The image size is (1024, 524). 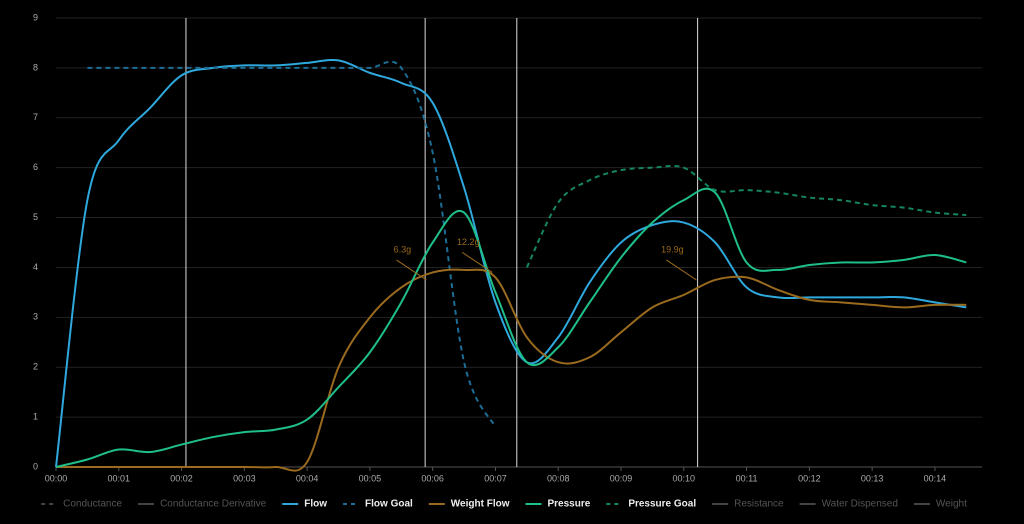 I want to click on x-tick-label: 00:12, so click(x=809, y=478).